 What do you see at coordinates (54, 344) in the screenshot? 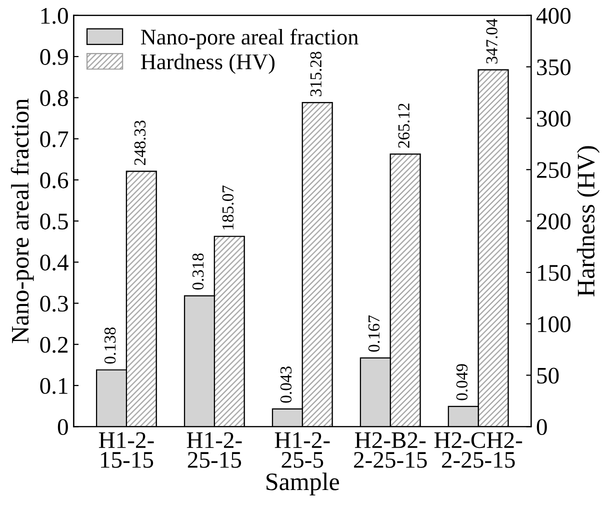
I see `y-tick-label: 0.2` at bounding box center [54, 344].